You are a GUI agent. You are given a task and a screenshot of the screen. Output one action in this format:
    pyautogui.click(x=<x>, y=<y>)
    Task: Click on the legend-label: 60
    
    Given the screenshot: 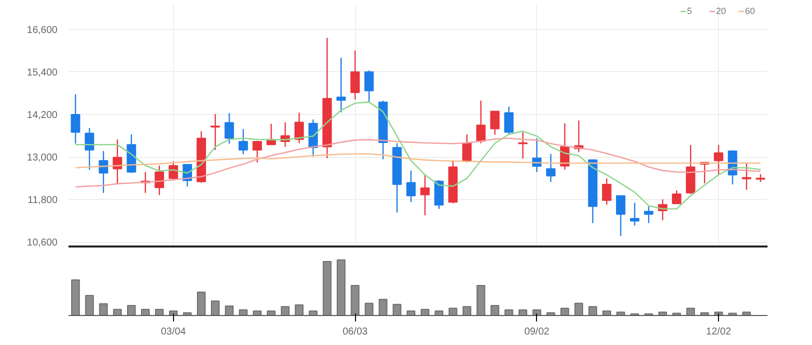 What is the action you would take?
    pyautogui.click(x=750, y=11)
    